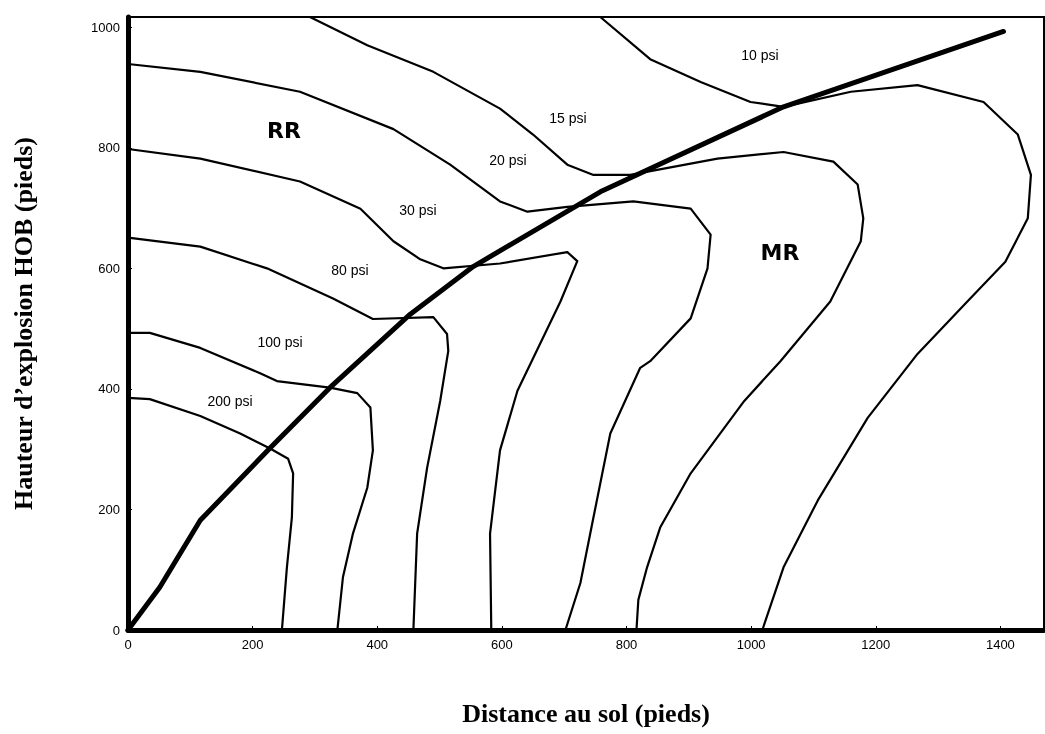 This screenshot has width=1045, height=734. I want to click on y-axis-title: Hauteur d’explosion HOB (pieds), so click(23, 323).